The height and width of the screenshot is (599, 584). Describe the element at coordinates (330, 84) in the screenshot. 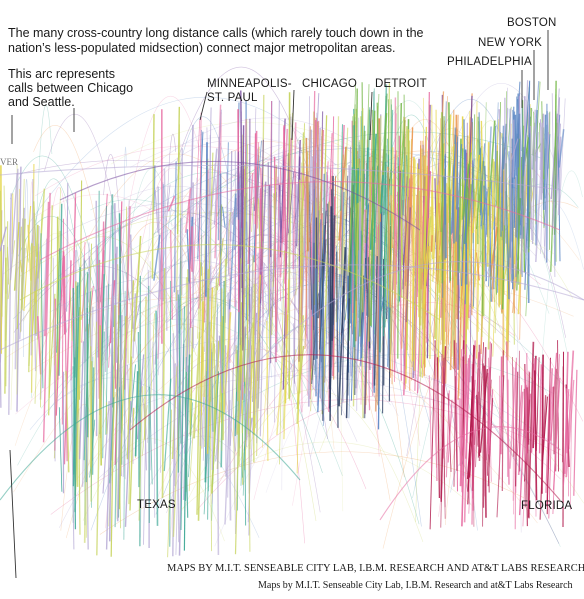

I see `city-label-chicago: CHICAGO` at that location.